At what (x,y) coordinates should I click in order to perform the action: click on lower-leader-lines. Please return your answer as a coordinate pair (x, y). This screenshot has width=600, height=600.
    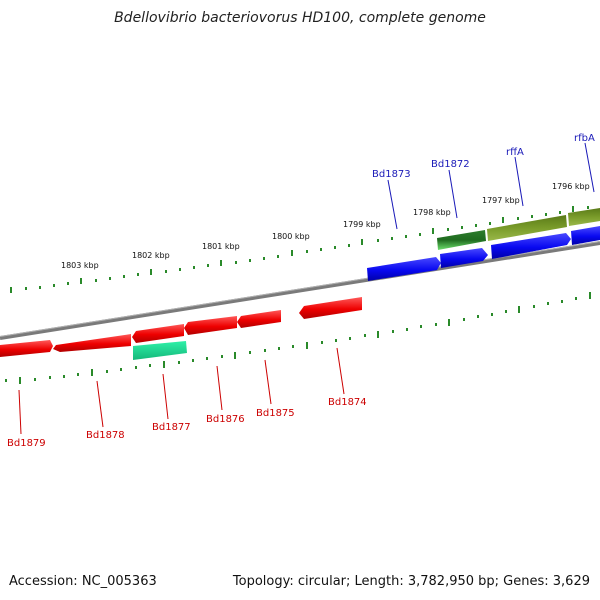
    Looking at the image, I should click on (181, 391).